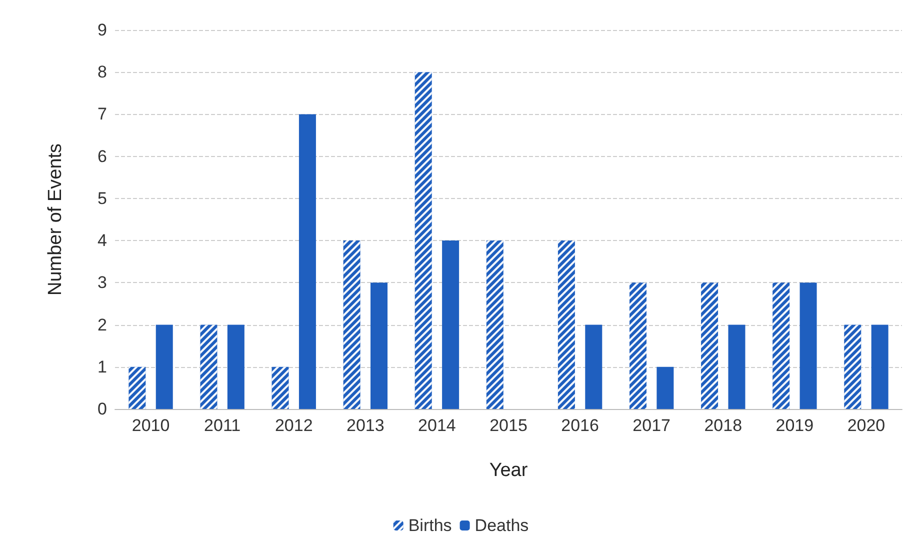 The image size is (922, 554). I want to click on y-tick-label: 5, so click(102, 198).